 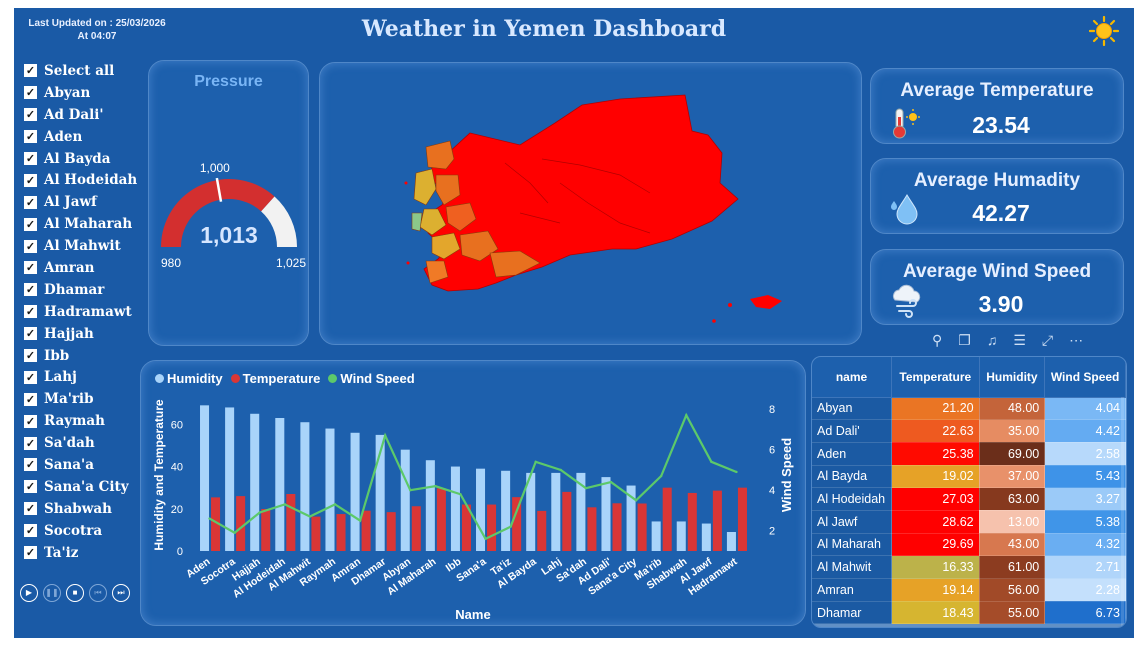 I want to click on slicer-item: ✓ Sana'a City, so click(x=86, y=487).